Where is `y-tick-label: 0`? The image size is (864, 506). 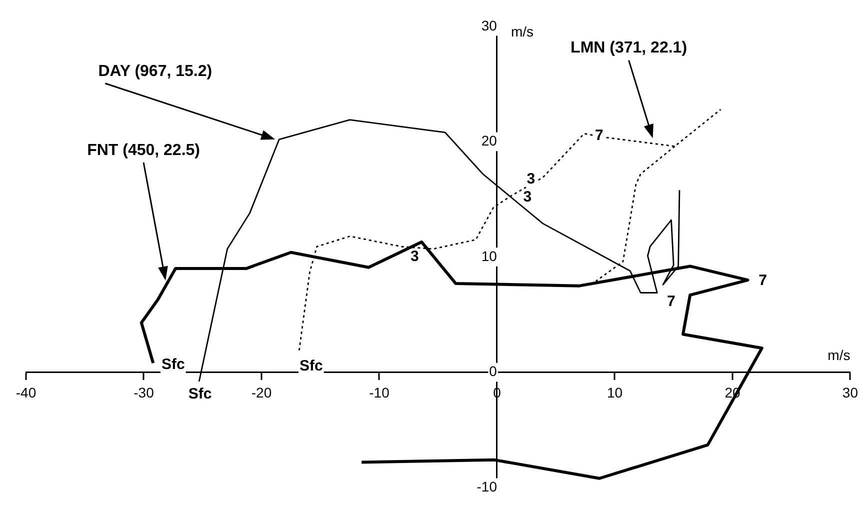
y-tick-label: 0 is located at coordinates (493, 371).